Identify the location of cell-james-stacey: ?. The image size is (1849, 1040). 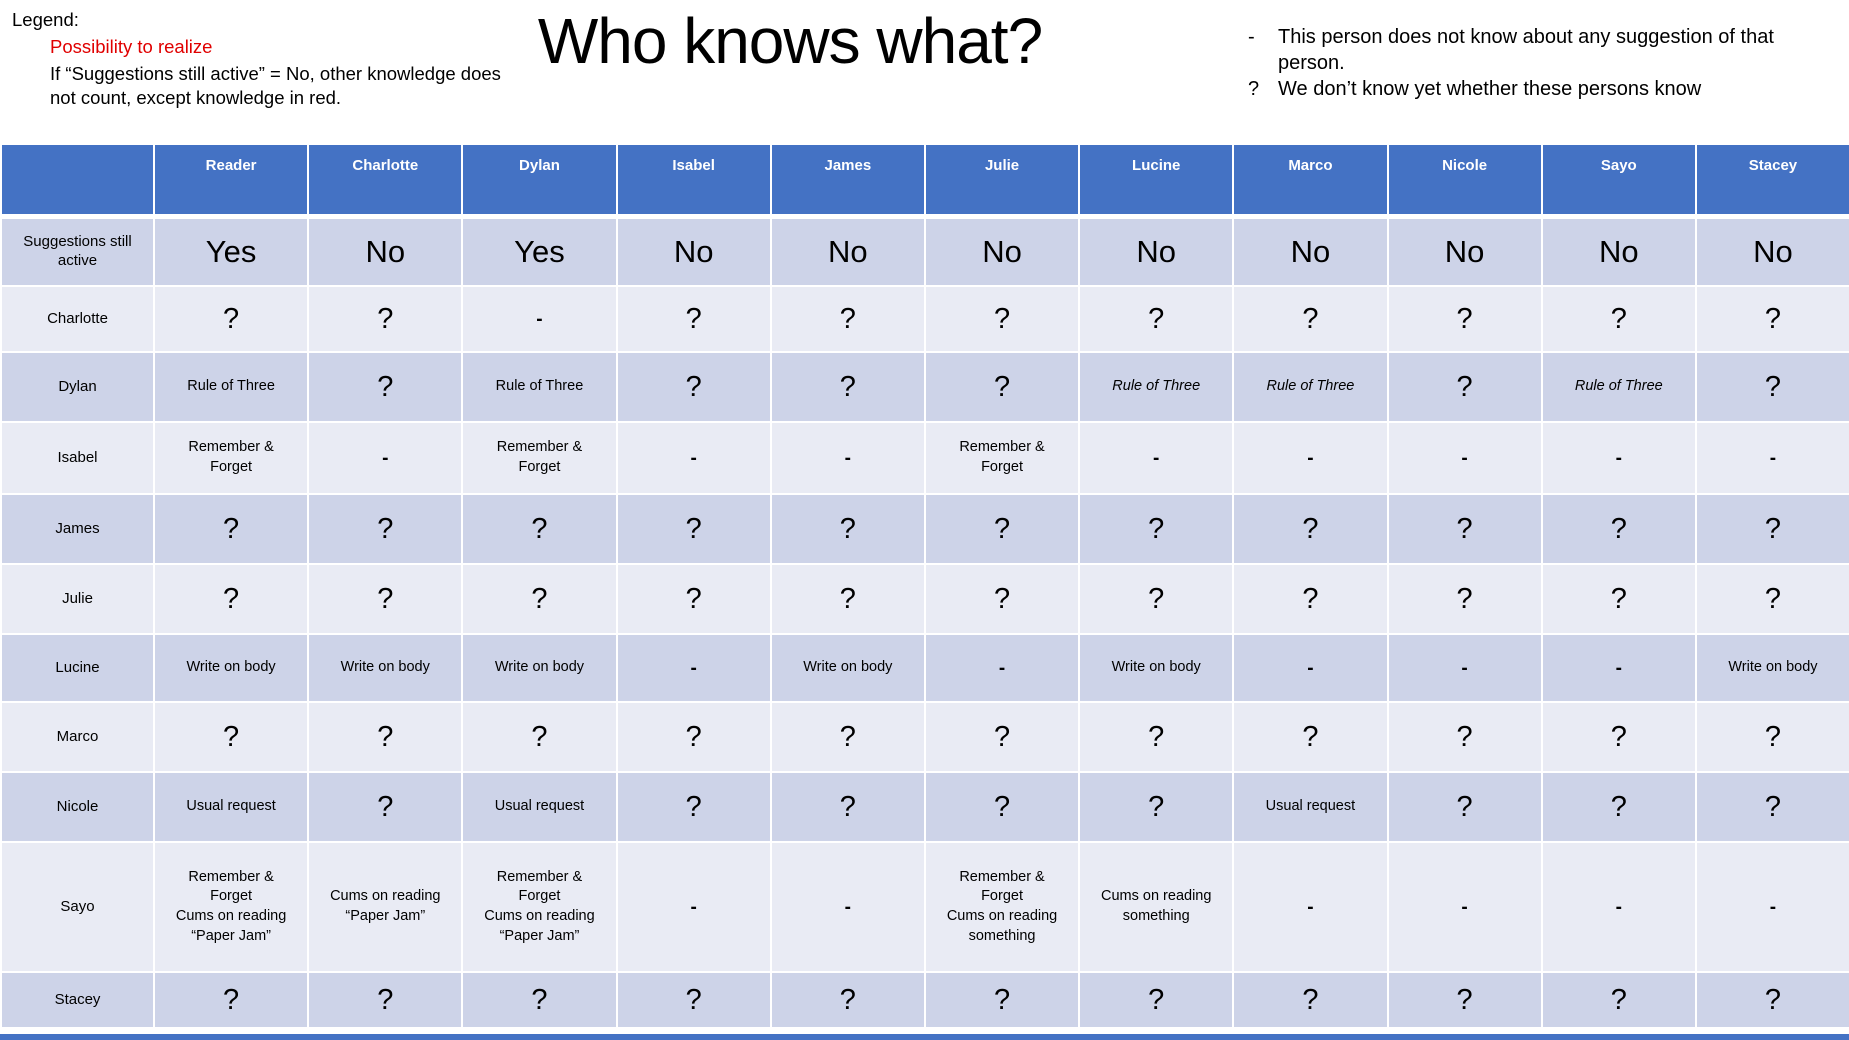
(1771, 529).